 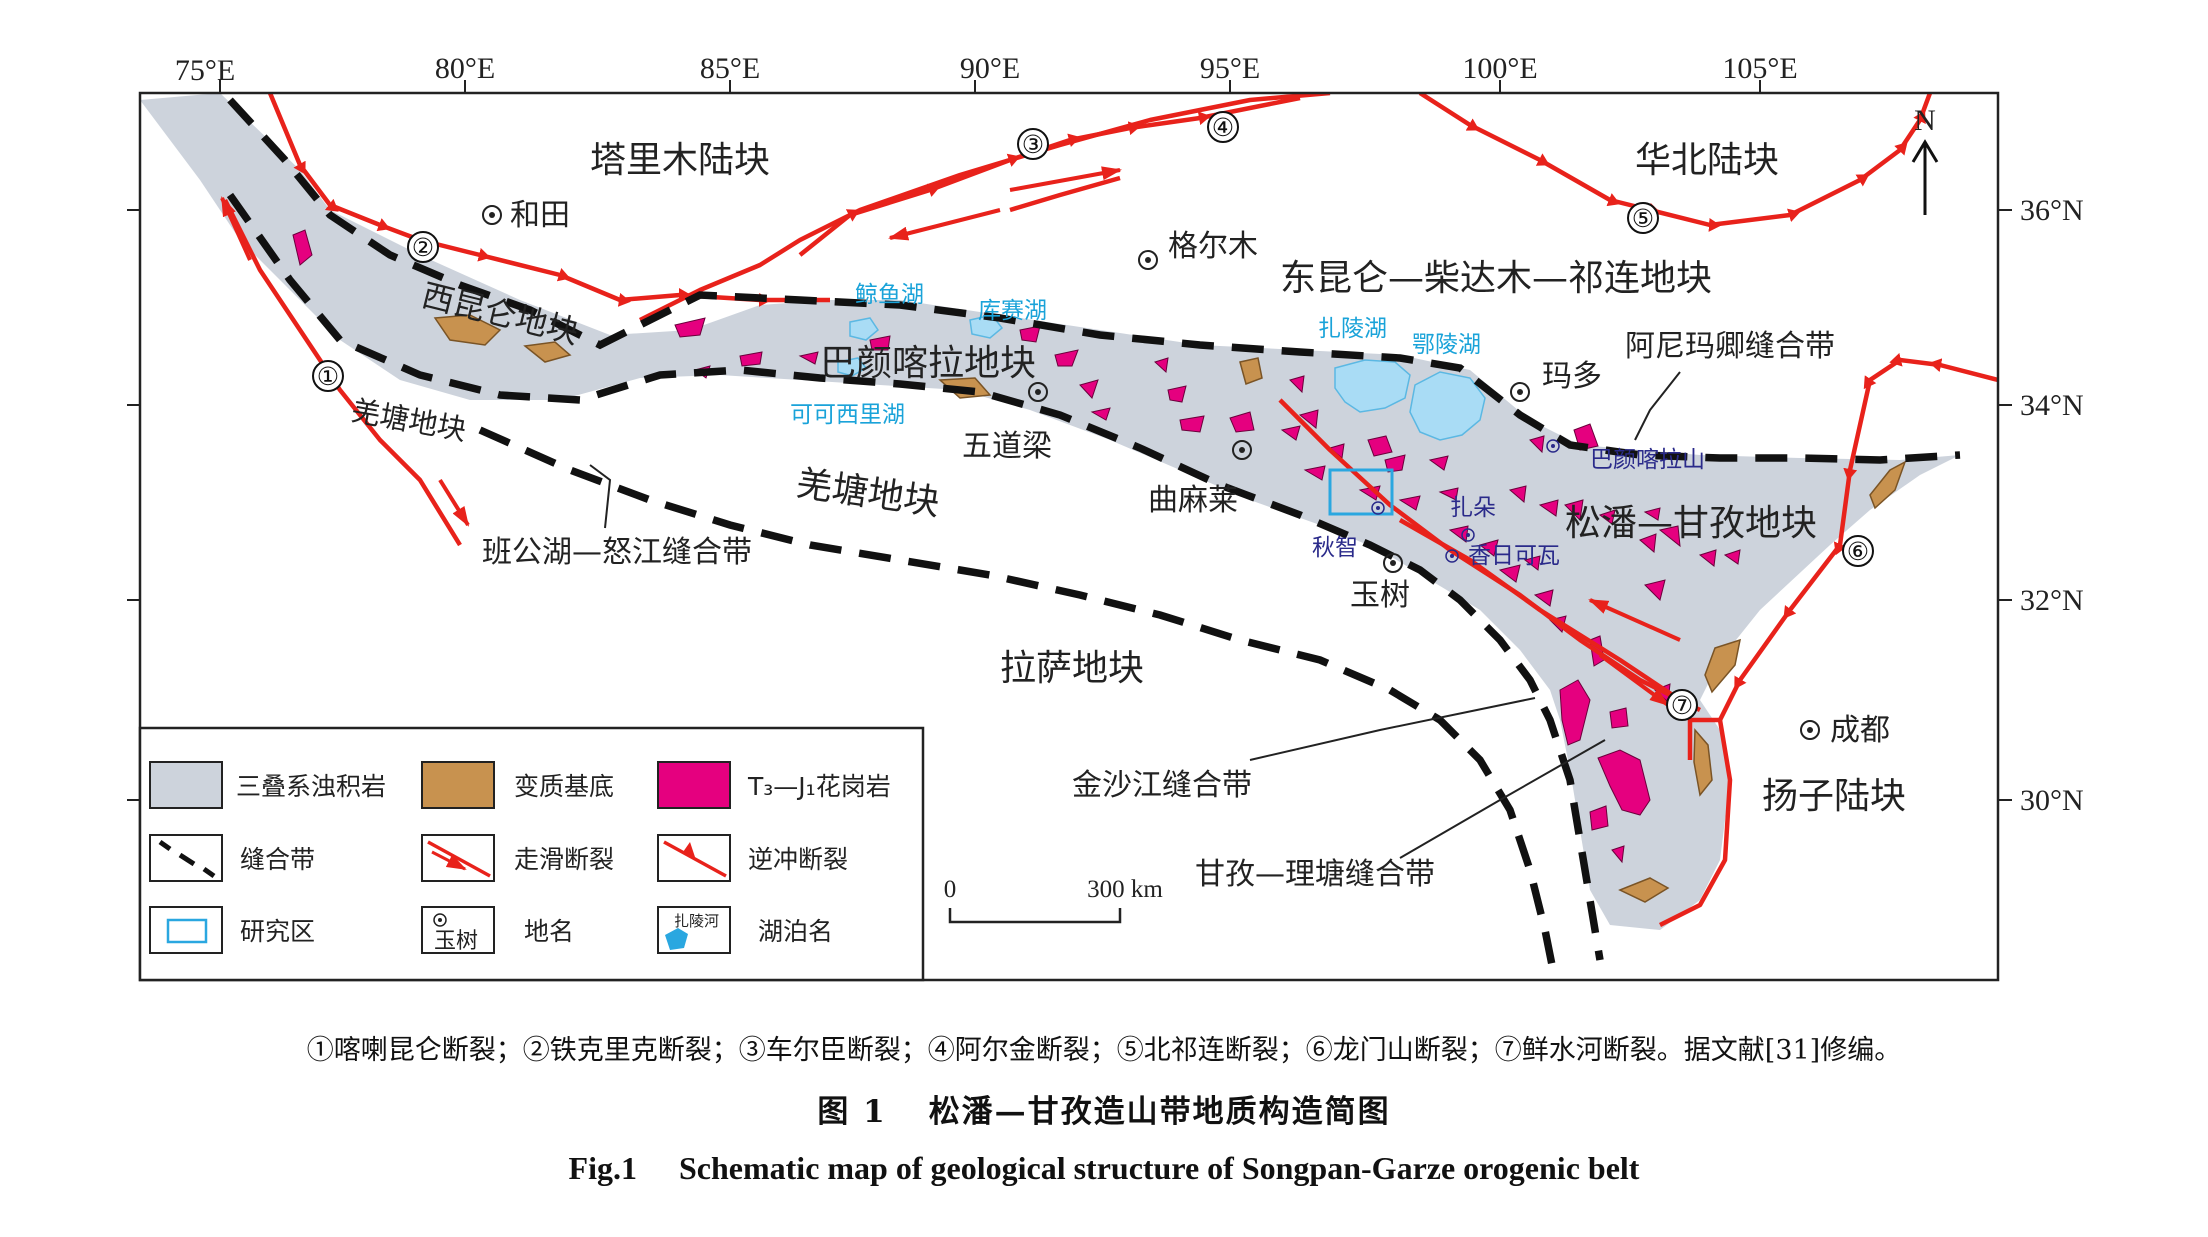 I want to click on longitude-label: 105°E, so click(x=1759, y=68).